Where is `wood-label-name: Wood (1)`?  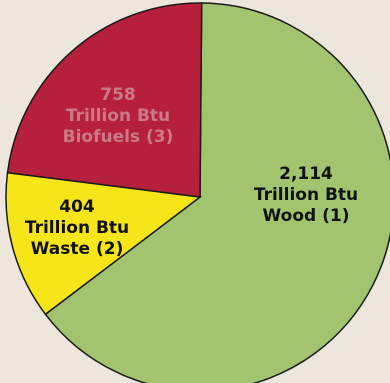
wood-label-name: Wood (1) is located at coordinates (306, 216).